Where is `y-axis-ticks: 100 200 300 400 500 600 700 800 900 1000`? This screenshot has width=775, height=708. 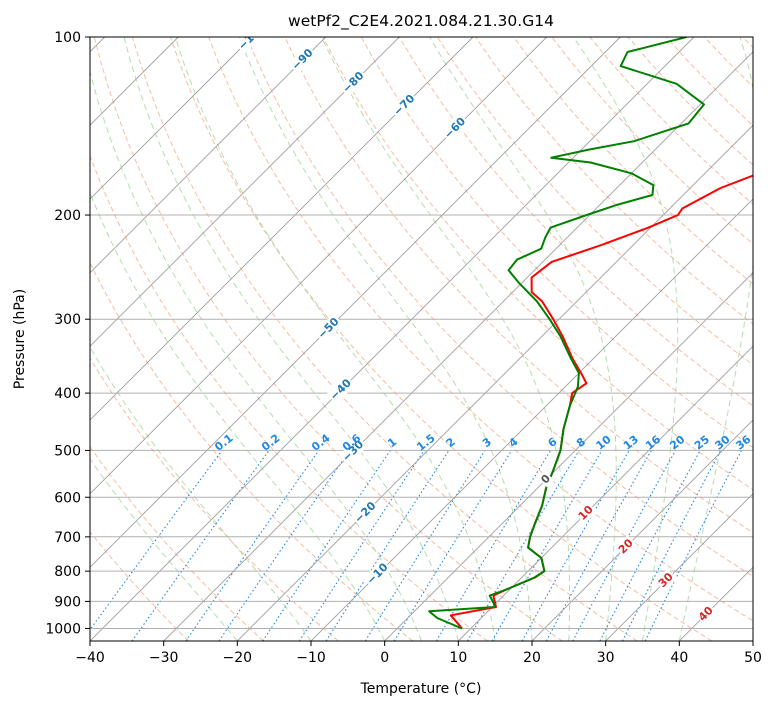 y-axis-ticks: 100 200 300 400 500 600 700 800 900 1000 is located at coordinates (67, 333).